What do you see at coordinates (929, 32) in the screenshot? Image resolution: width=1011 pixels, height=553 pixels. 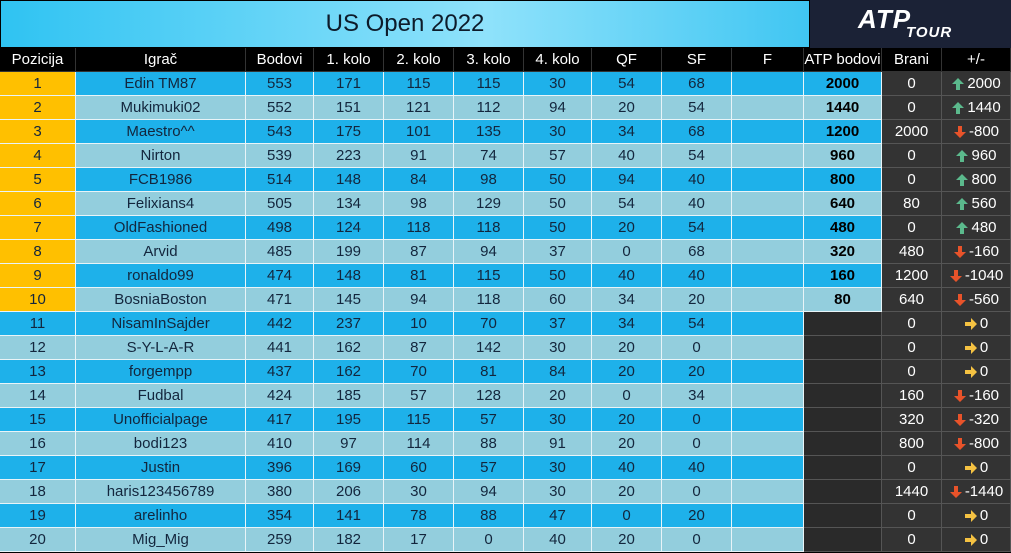 I see `logo-bottom: TOUR` at bounding box center [929, 32].